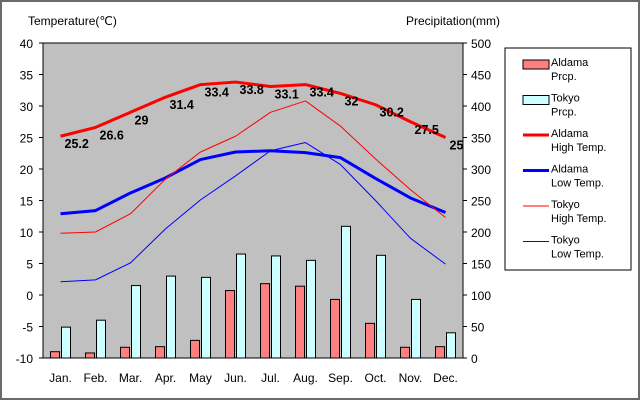 The image size is (640, 400). What do you see at coordinates (27, 107) in the screenshot?
I see `y-left-tick-label: 30` at bounding box center [27, 107].